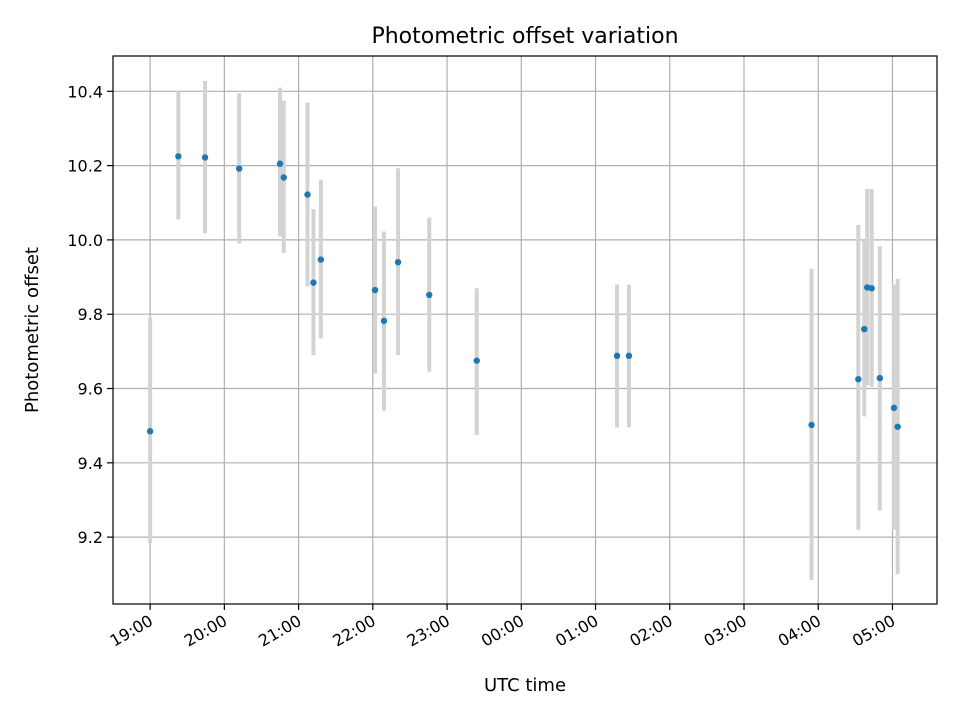 The height and width of the screenshot is (720, 960). I want to click on chart-title: Photometric offset variation, so click(524, 36).